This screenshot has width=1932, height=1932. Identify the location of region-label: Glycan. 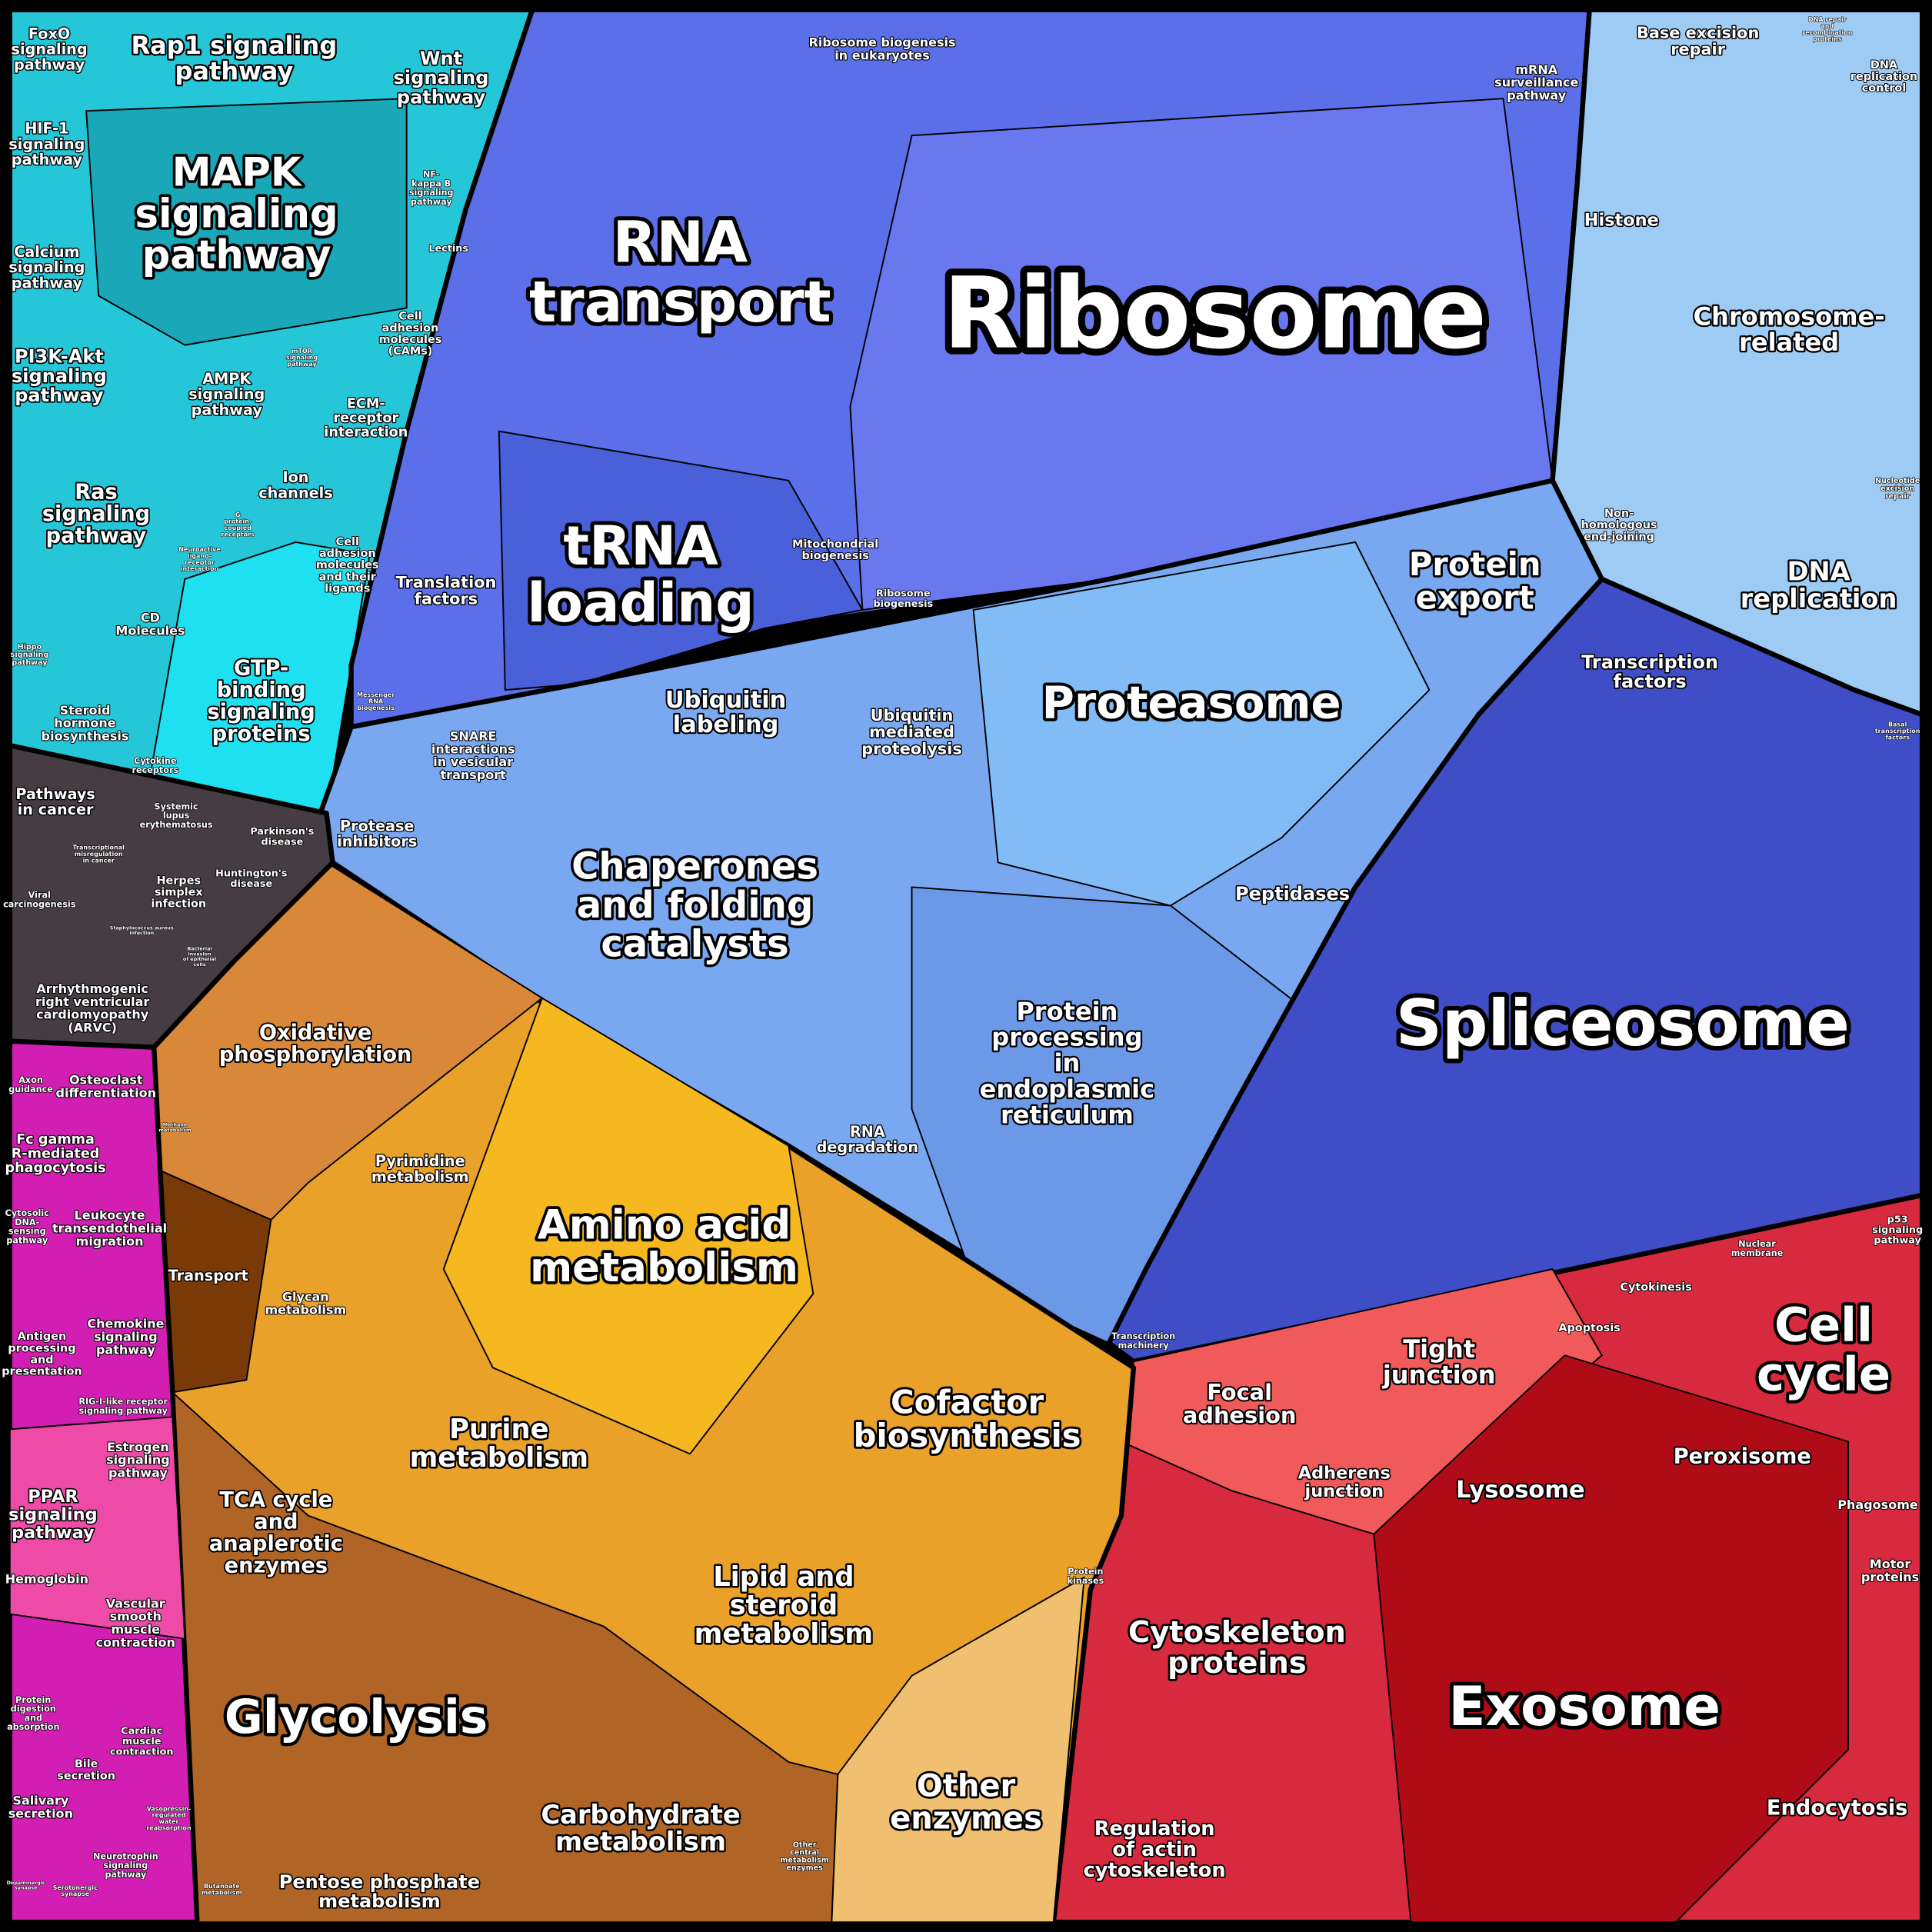
(305, 1296).